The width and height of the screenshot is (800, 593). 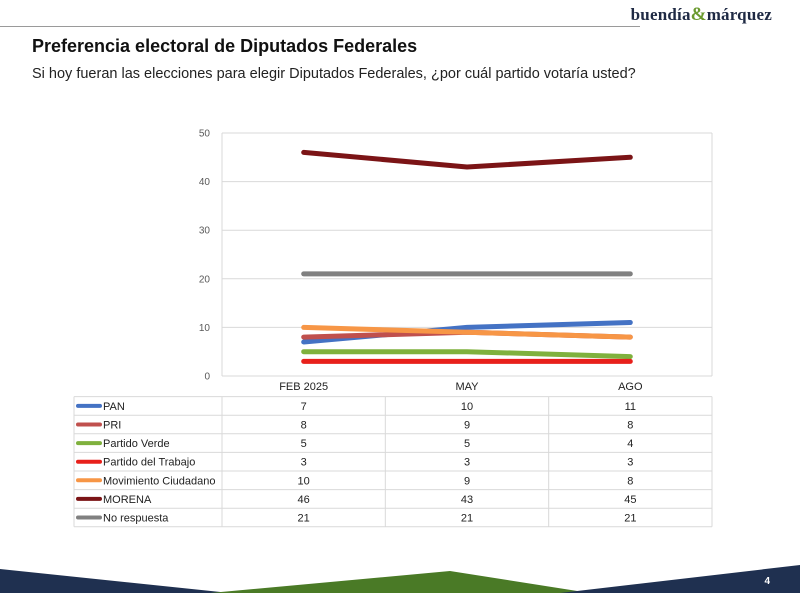 I want to click on table-value: 43, so click(x=467, y=500).